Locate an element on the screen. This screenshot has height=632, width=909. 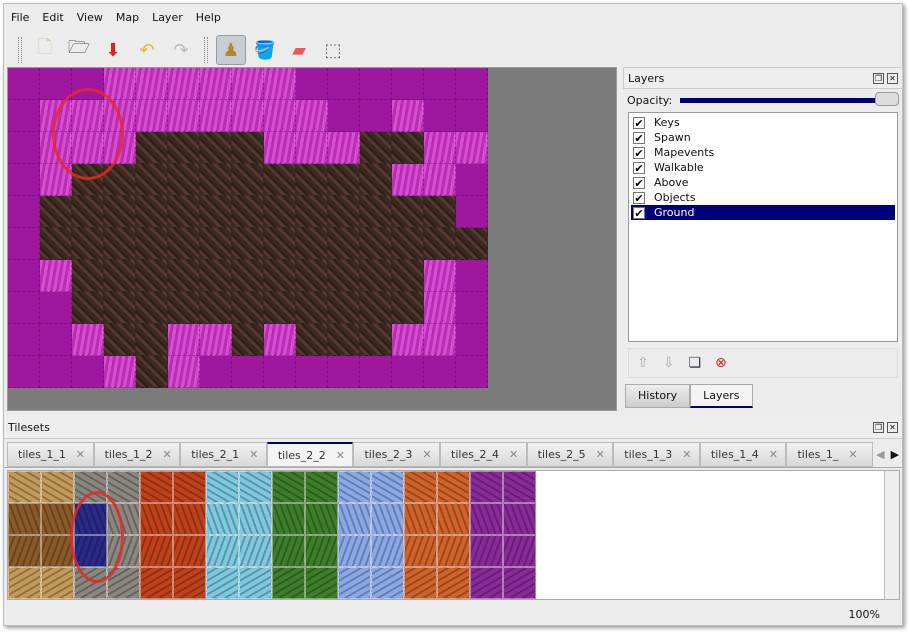
layer-item: ✔ Above is located at coordinates (763, 182).